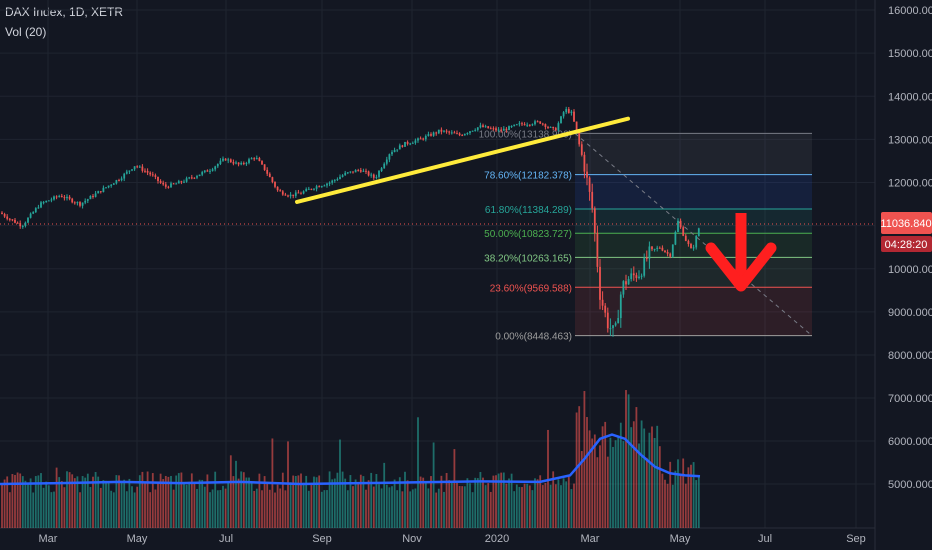  What do you see at coordinates (910, 270) in the screenshot?
I see `y-tick-label: 10000.000` at bounding box center [910, 270].